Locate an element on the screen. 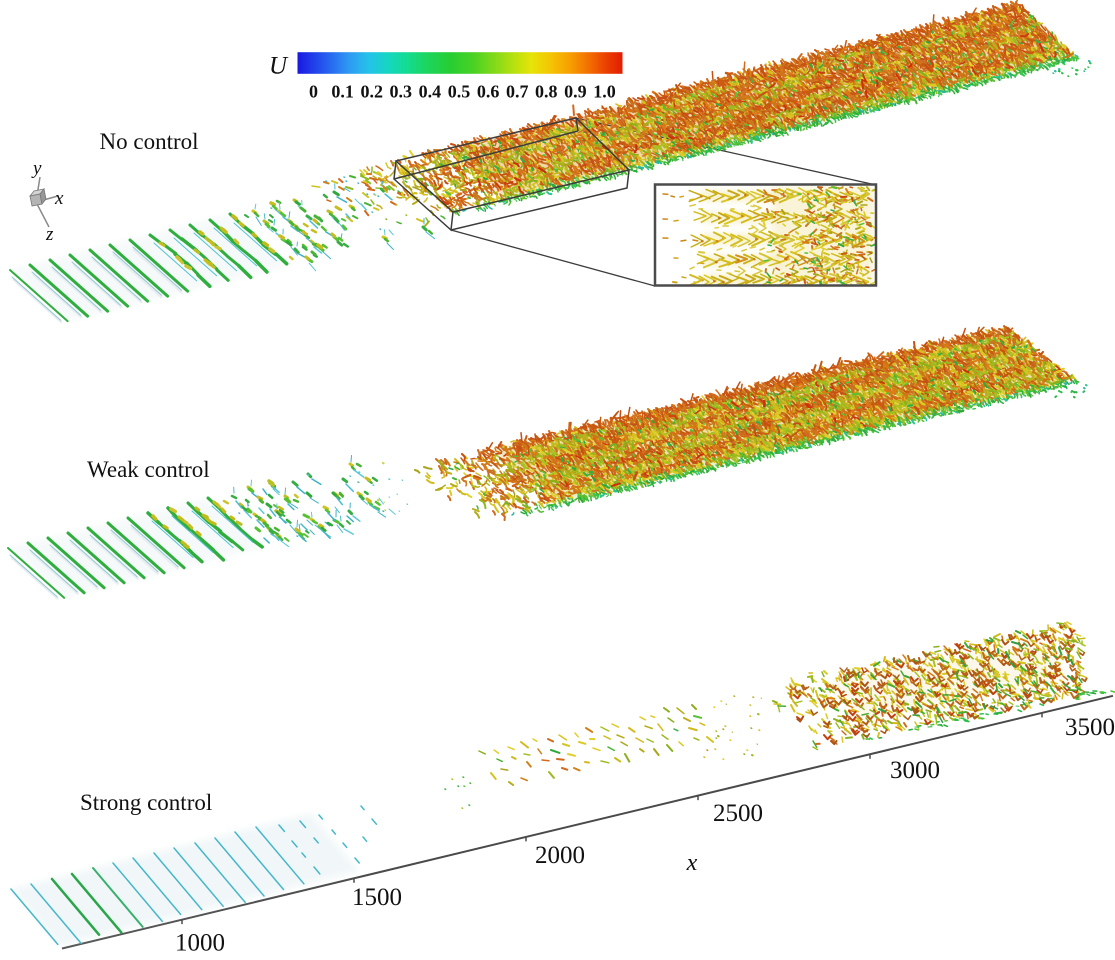 This screenshot has height=960, width=1115. svg-text: No control is located at coordinates (149, 141).